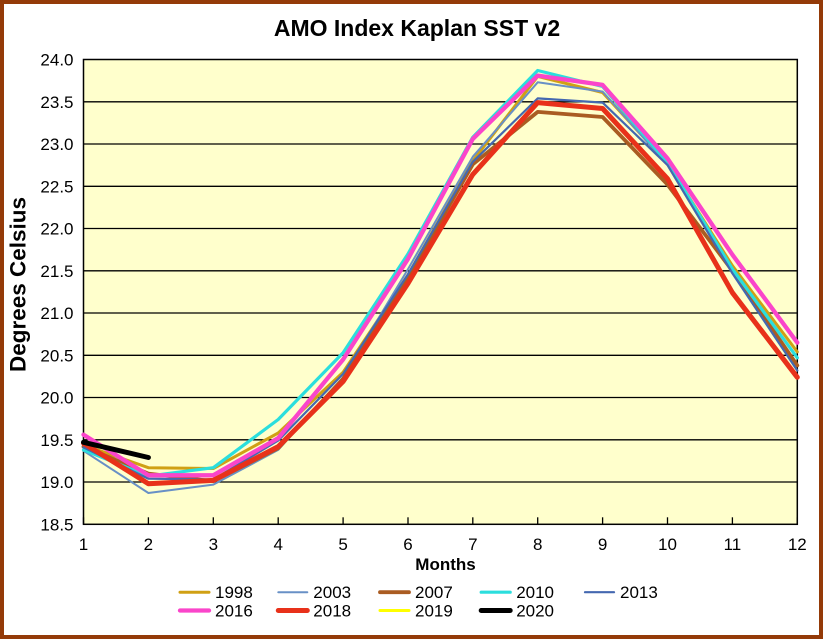 The image size is (826, 639). What do you see at coordinates (537, 544) in the screenshot?
I see `svg-text: 8` at bounding box center [537, 544].